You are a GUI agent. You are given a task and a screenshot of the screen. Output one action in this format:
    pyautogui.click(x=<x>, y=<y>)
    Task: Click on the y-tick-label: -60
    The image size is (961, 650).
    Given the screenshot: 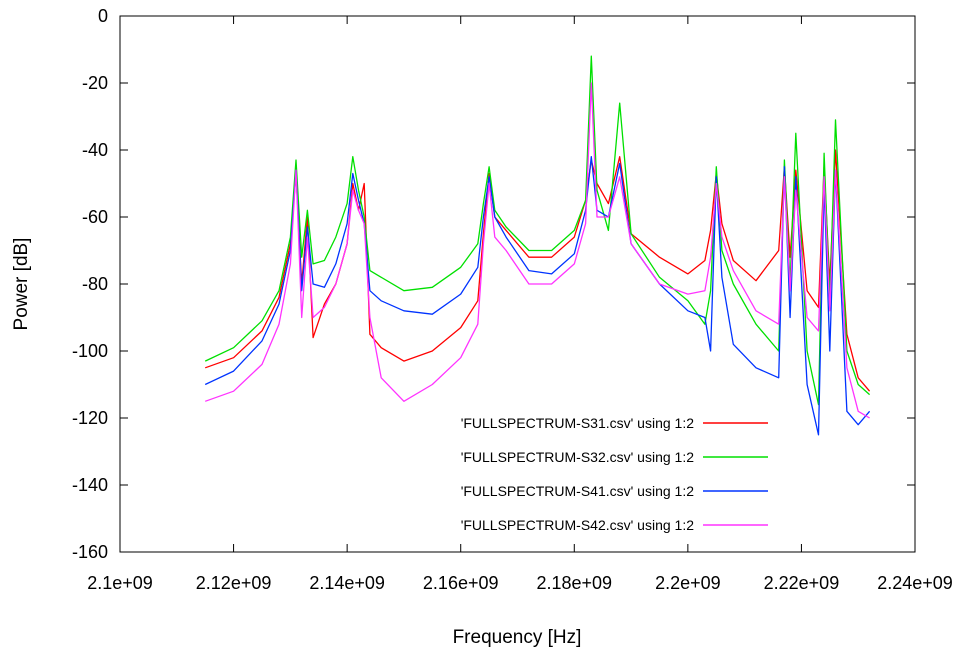 What is the action you would take?
    pyautogui.click(x=95, y=217)
    